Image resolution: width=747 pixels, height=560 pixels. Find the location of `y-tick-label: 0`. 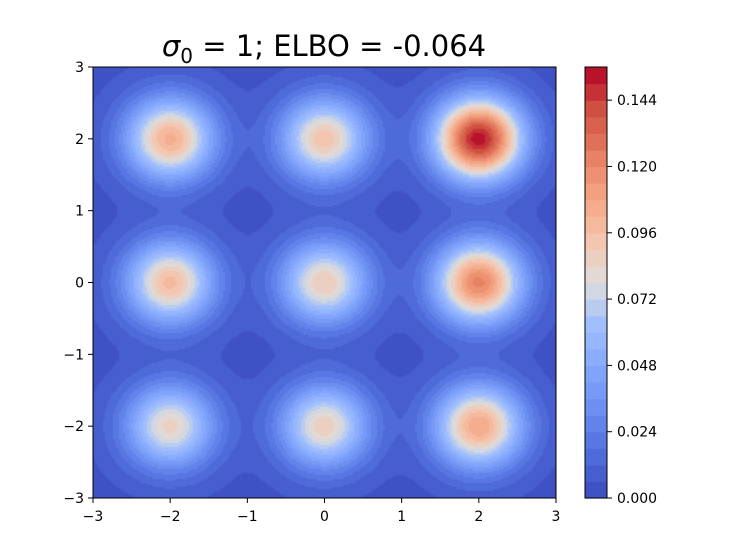

y-tick-label: 0 is located at coordinates (79, 284).